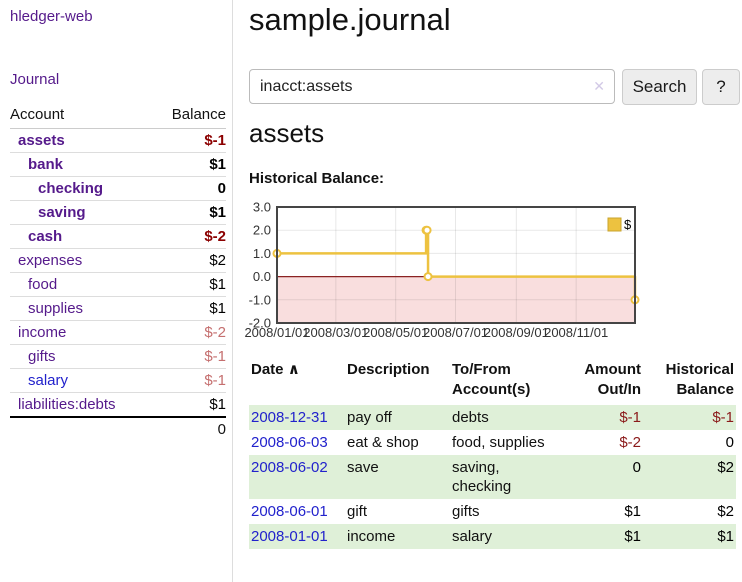  Describe the element at coordinates (221, 429) in the screenshot. I see `accounts-total-value: 0` at that location.